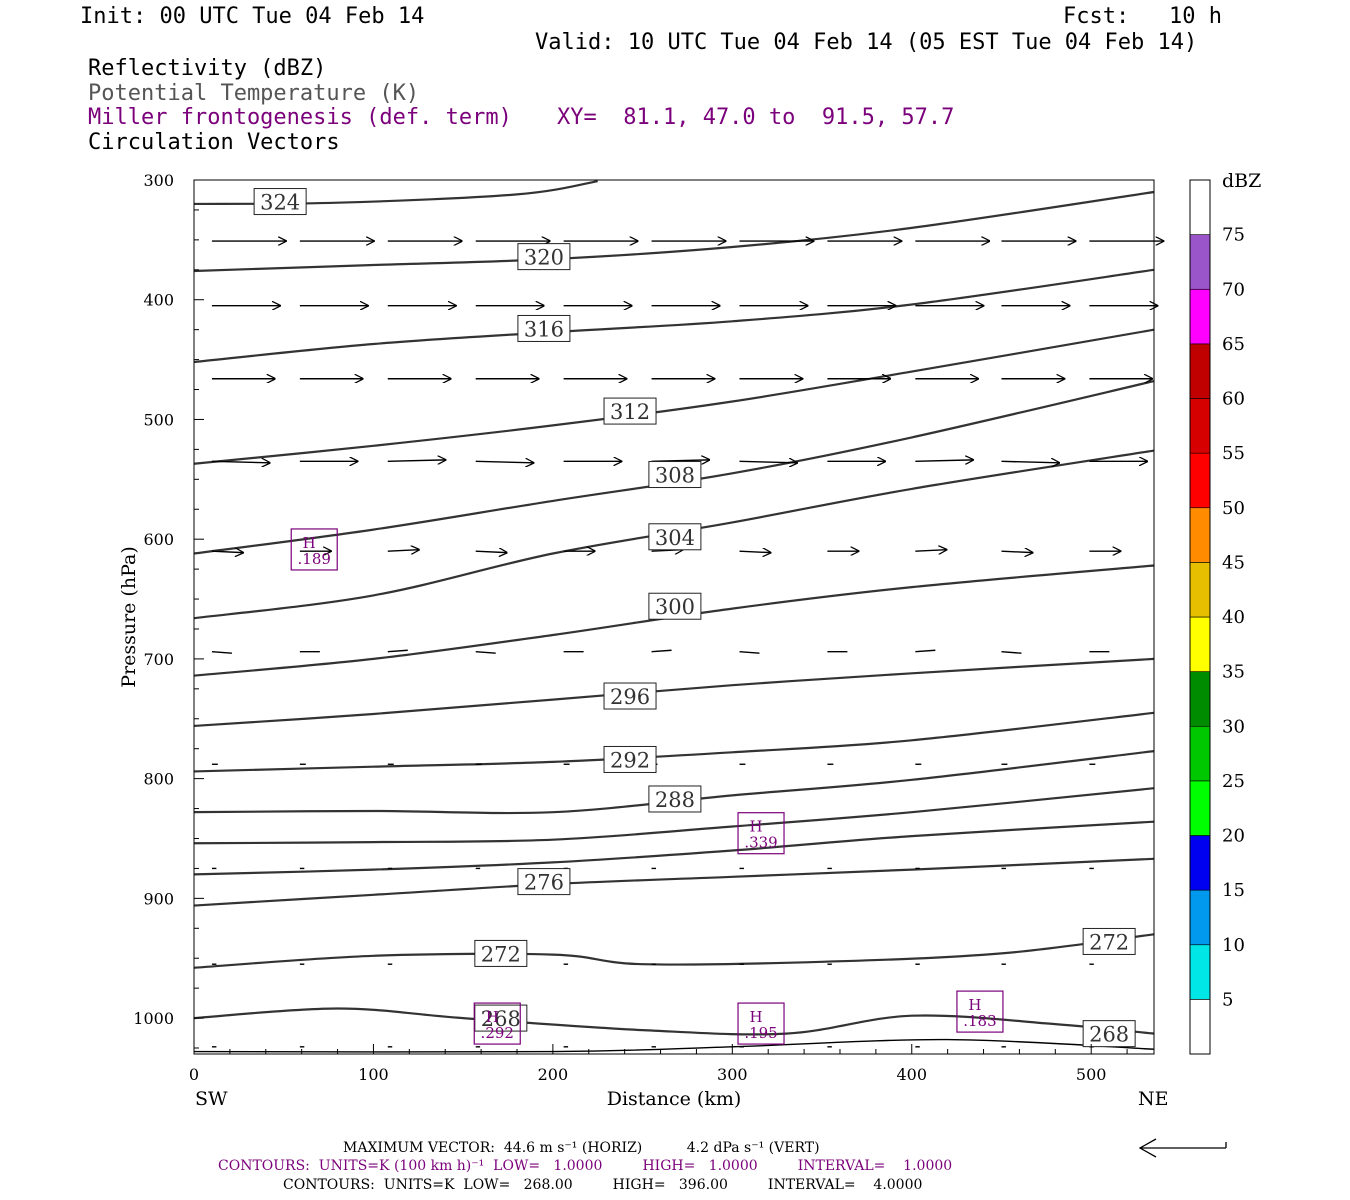 The width and height of the screenshot is (1350, 1200). I want to click on frontogenesis-max-value: .339, so click(760, 843).